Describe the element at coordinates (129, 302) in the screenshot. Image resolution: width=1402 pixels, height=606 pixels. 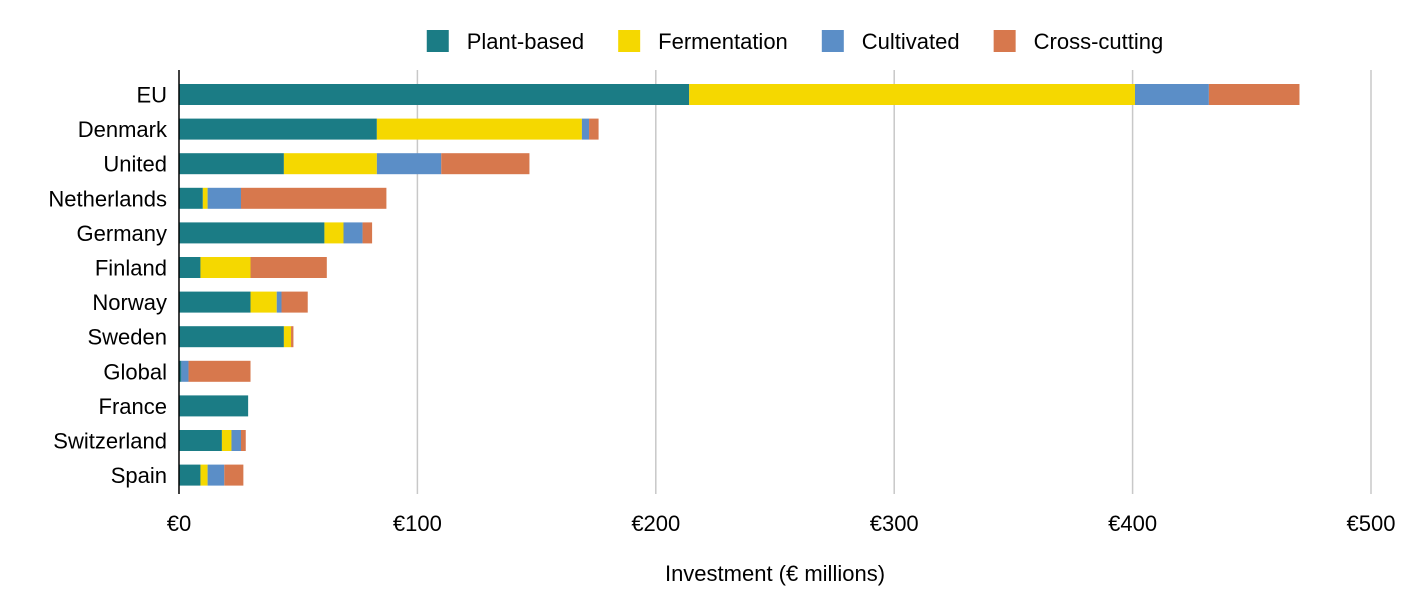
I see `category-label: Norway` at that location.